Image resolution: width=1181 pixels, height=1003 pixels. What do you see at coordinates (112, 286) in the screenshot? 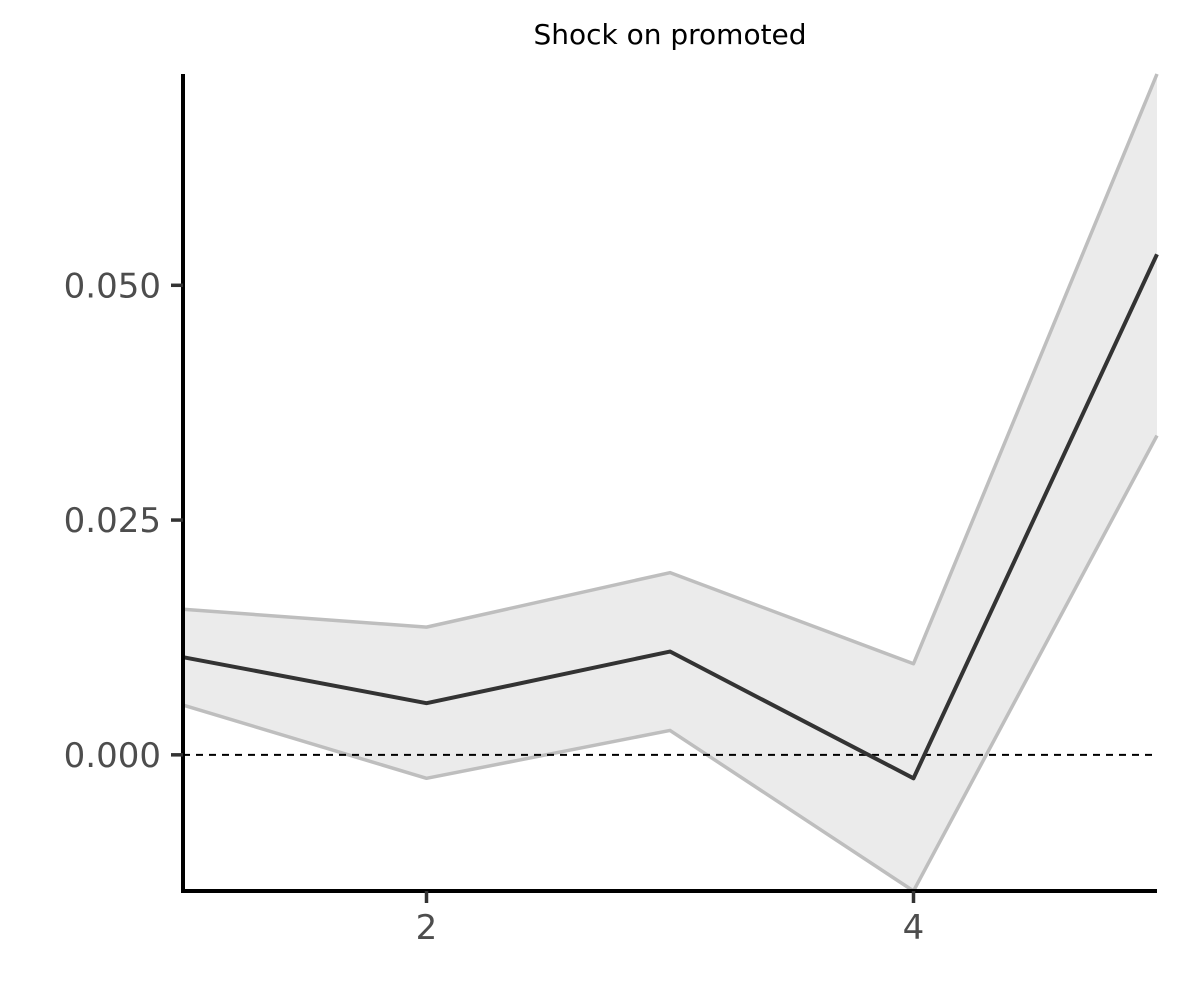
I see `y-tick-label: 0.050` at bounding box center [112, 286].